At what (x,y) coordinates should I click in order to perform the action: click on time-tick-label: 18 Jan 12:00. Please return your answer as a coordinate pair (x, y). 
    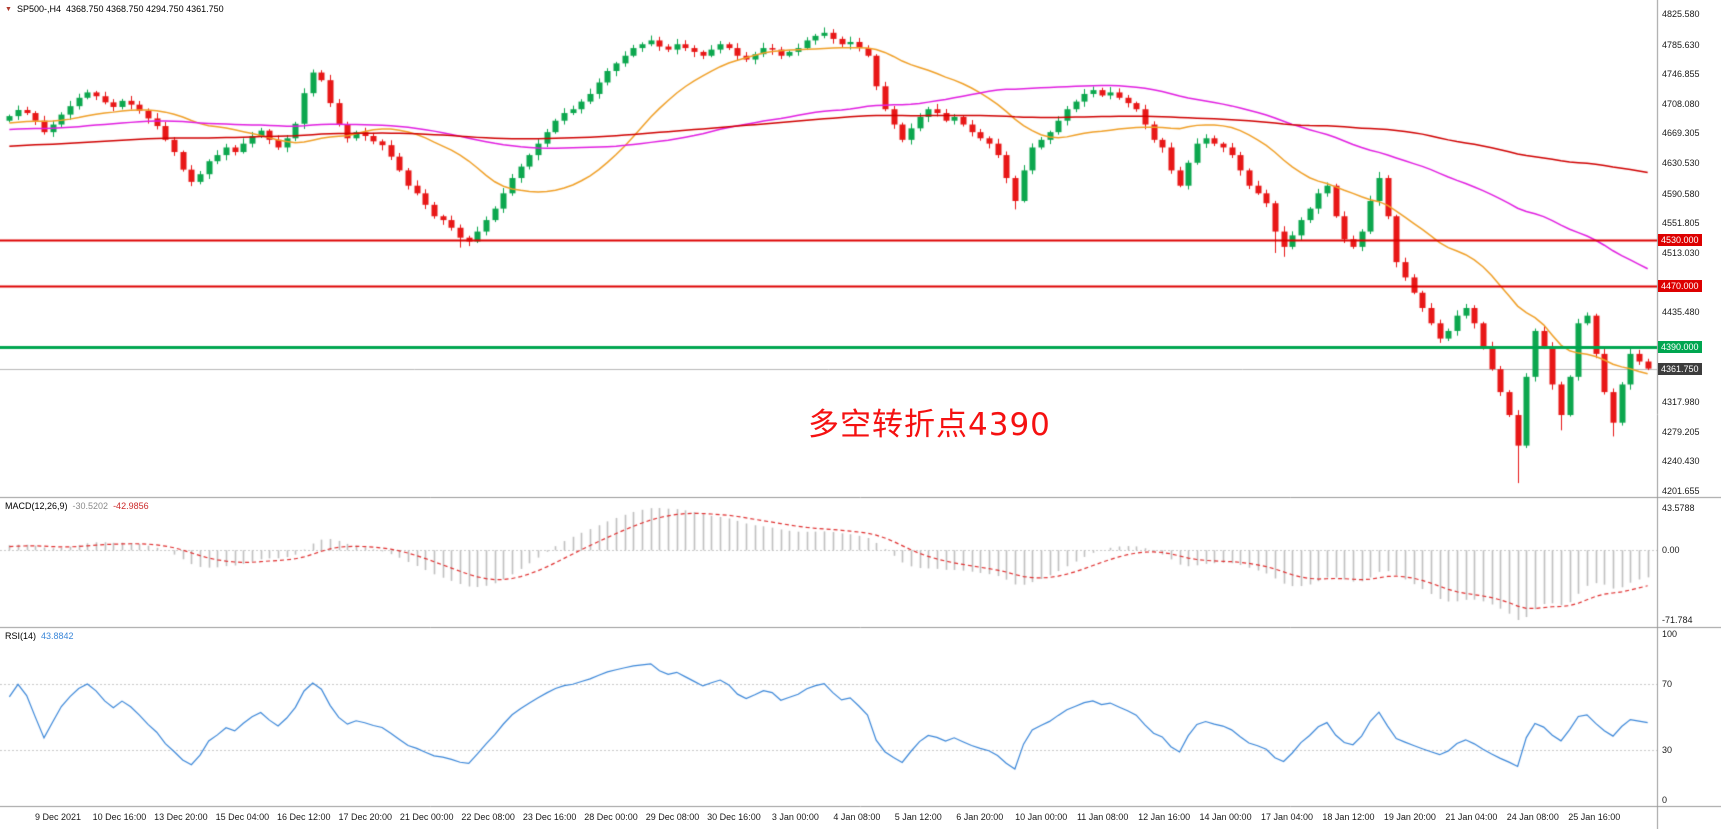
    Looking at the image, I should click on (1348, 817).